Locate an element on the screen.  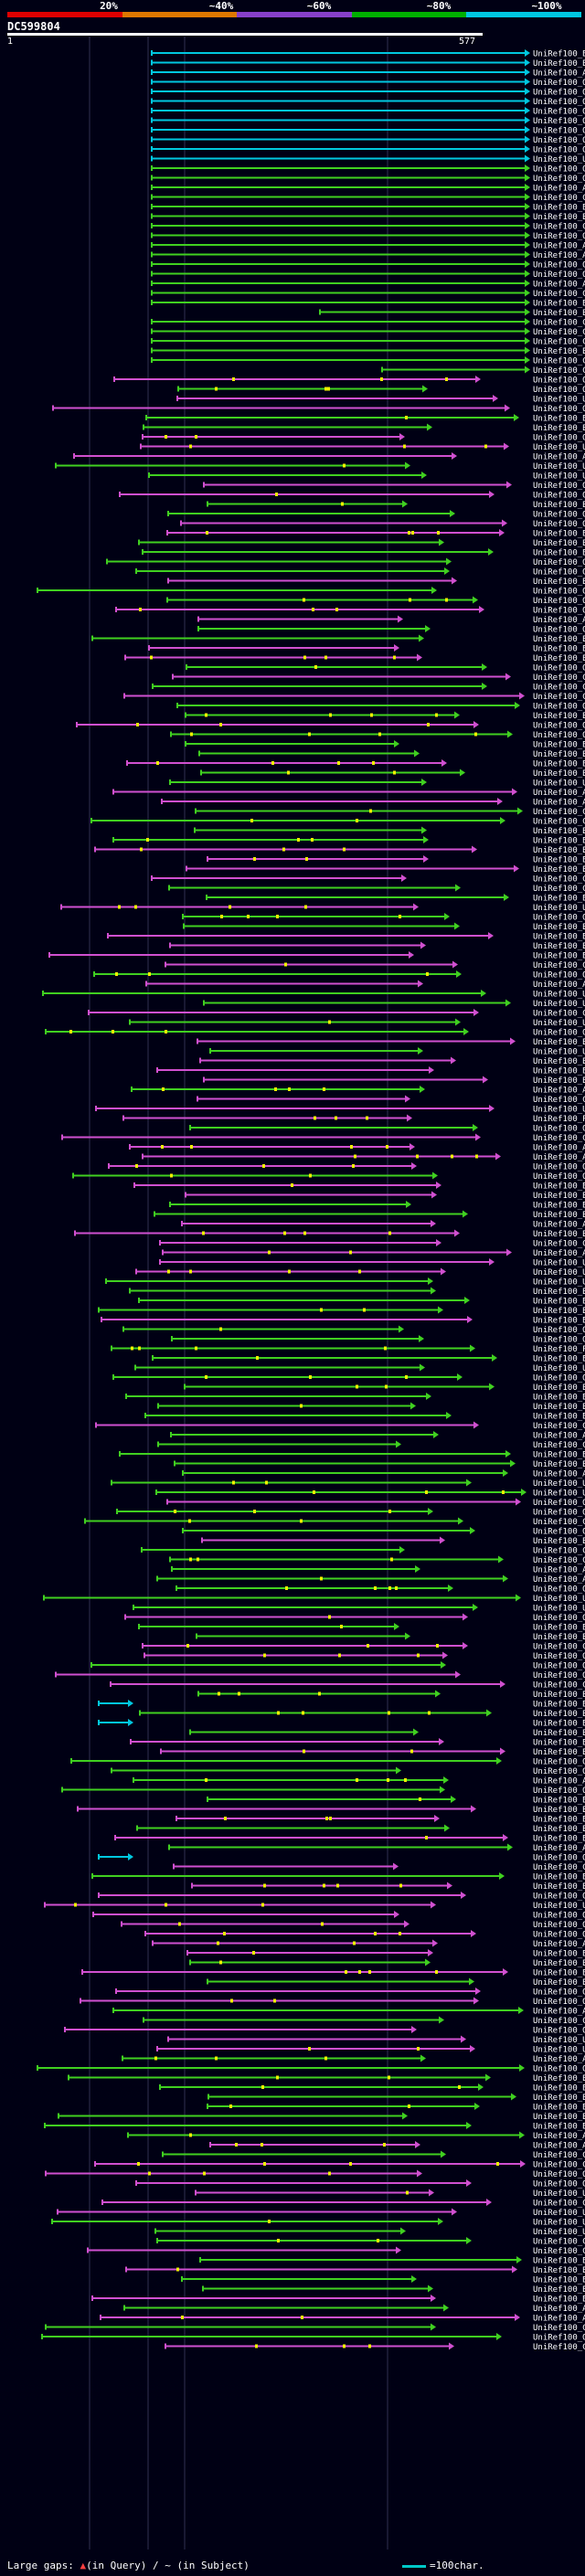
hit-label: UniRef100_B9PH70 is located at coordinates (559, 649).